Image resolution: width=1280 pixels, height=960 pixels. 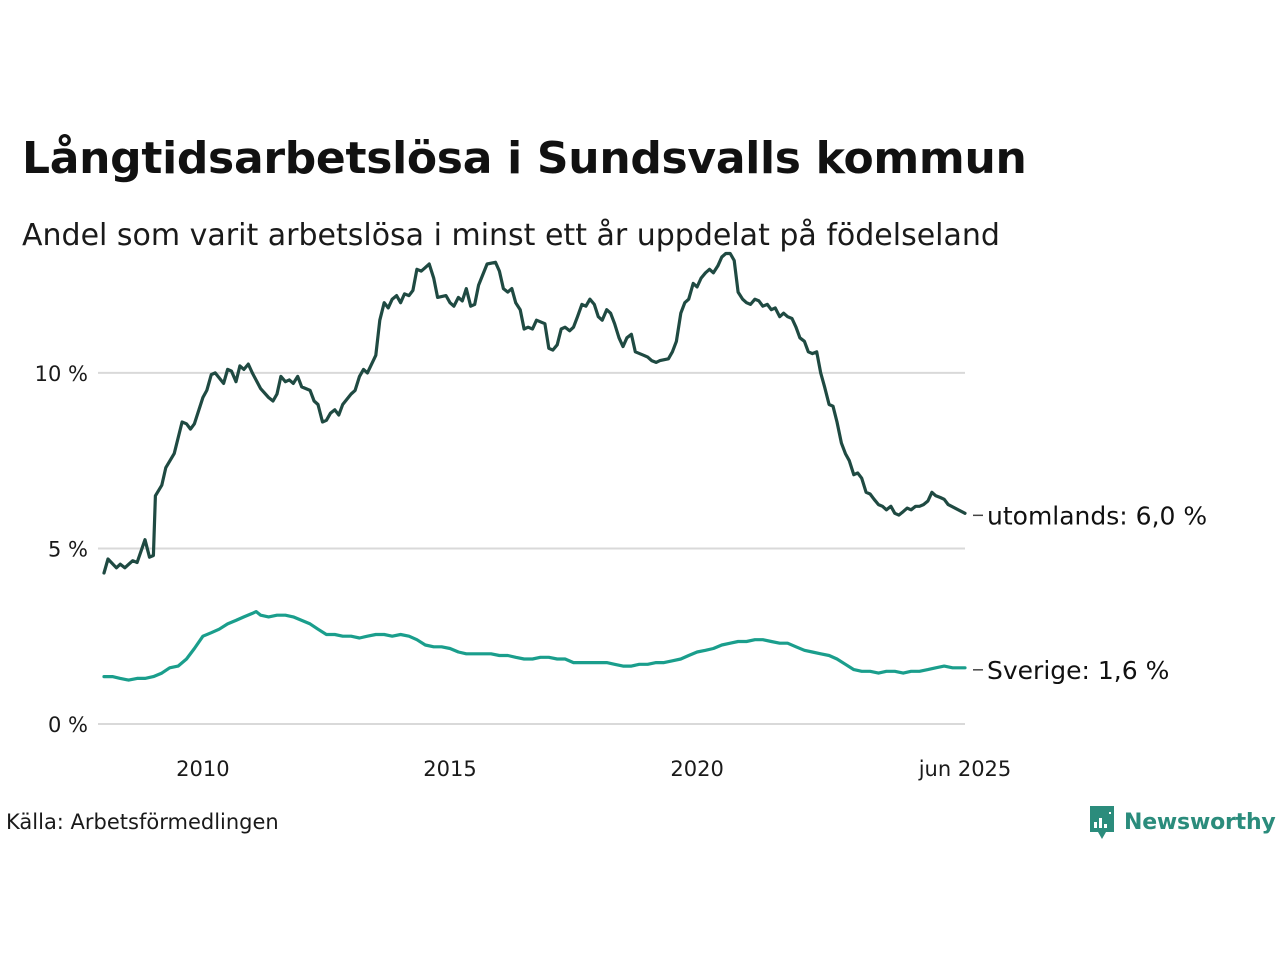 I want to click on series-end-label-utomlands: utomlands: 6,0 %, so click(x=1097, y=515).